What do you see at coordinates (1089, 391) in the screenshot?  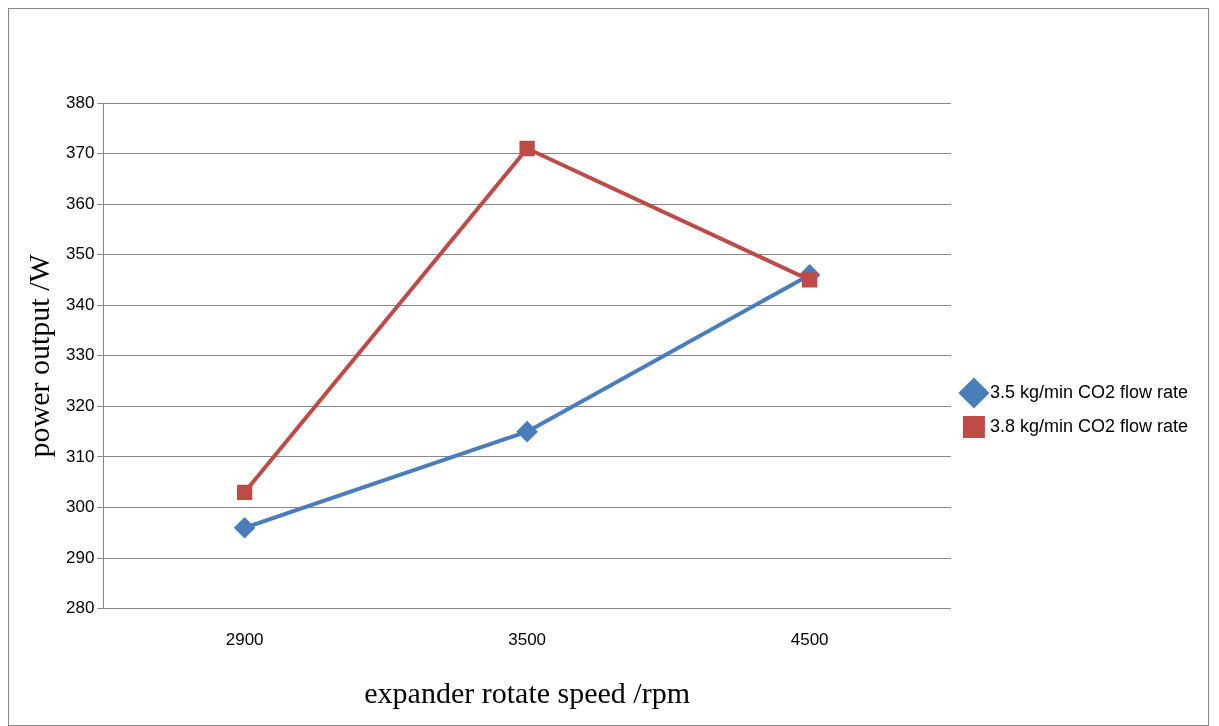 I see `legend-label: 3.5 kg/min CO2 flow rate` at bounding box center [1089, 391].